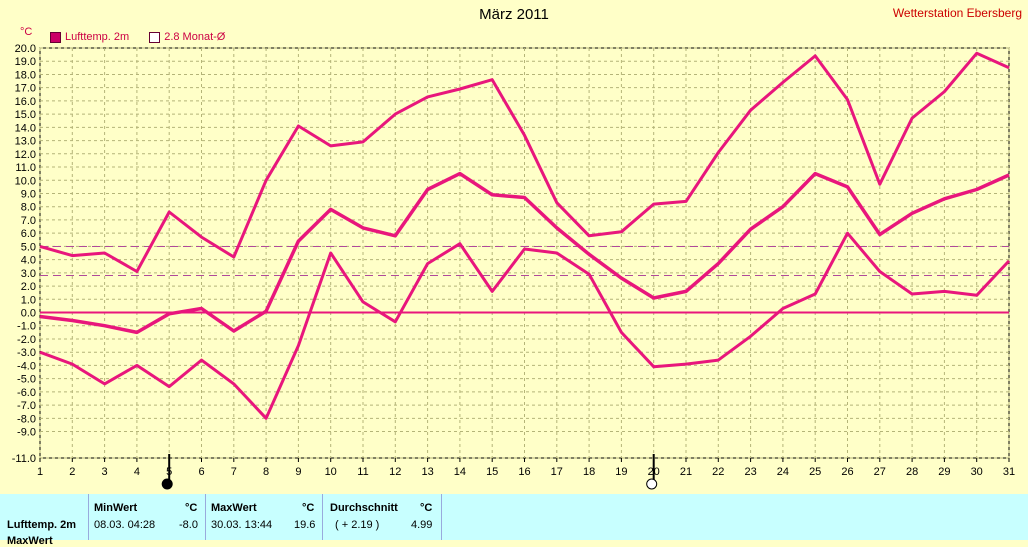  What do you see at coordinates (750, 472) in the screenshot?
I see `x-tick-label: 23` at bounding box center [750, 472].